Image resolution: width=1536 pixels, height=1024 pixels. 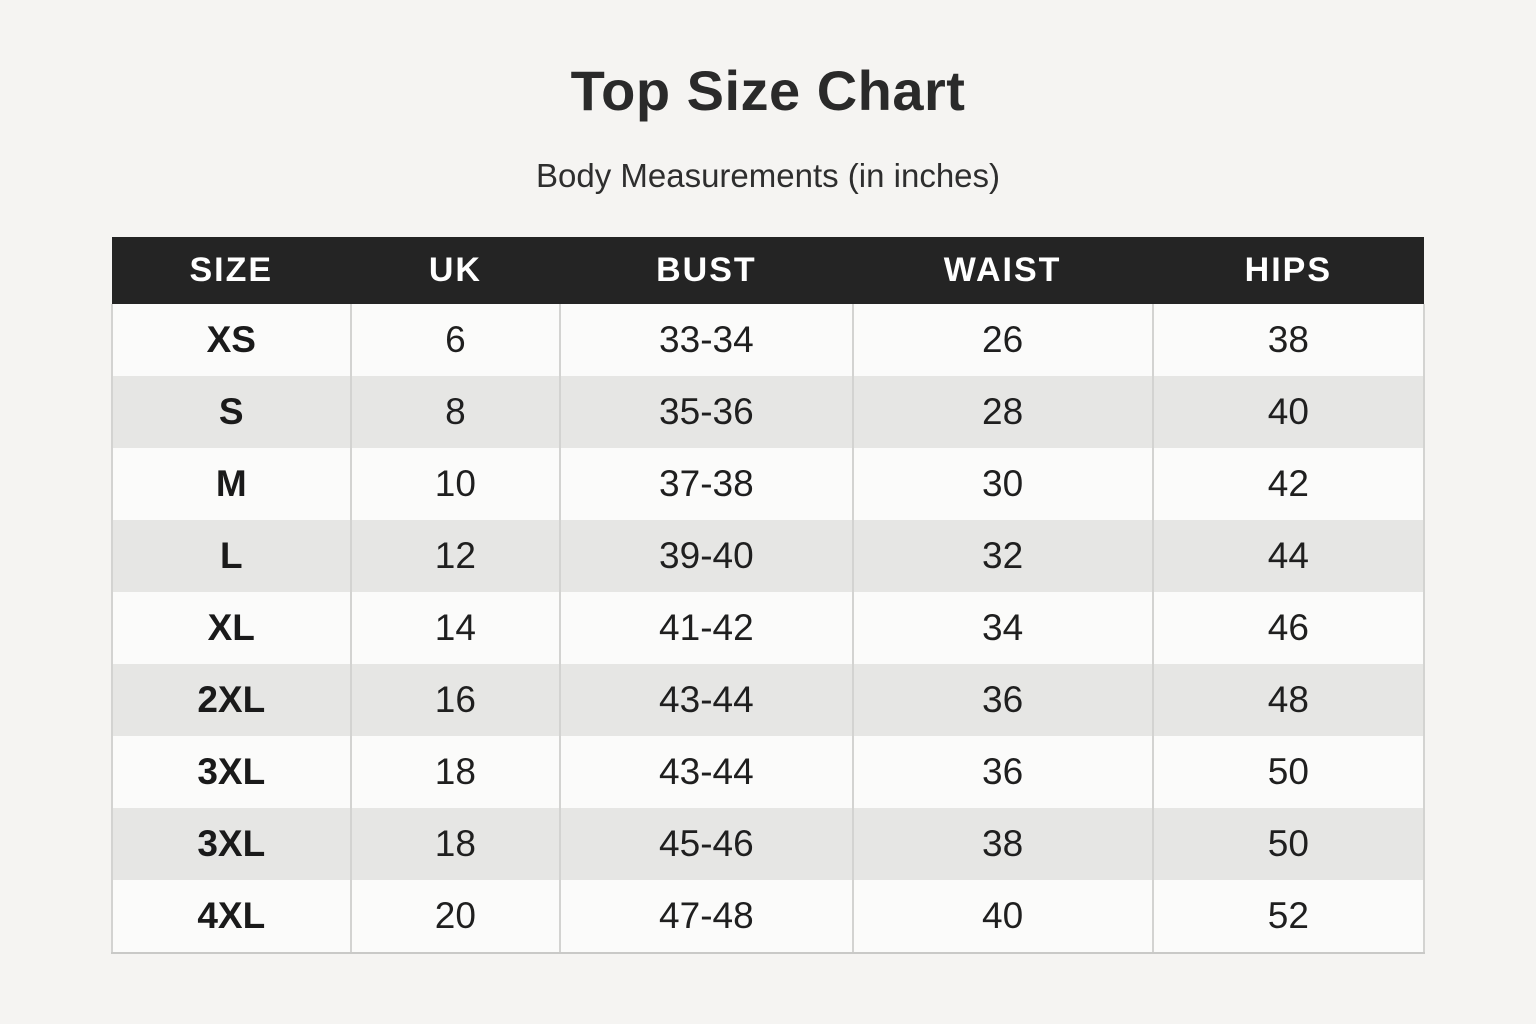 I want to click on table-cell: 12, so click(x=455, y=556).